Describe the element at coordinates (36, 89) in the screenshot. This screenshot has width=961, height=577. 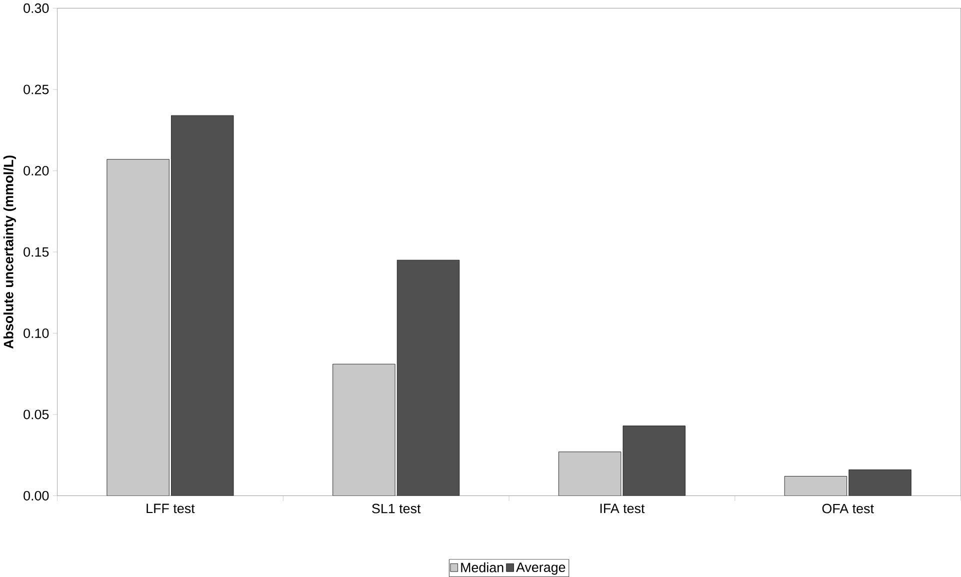
I see `y-tick-label: 0.25` at that location.